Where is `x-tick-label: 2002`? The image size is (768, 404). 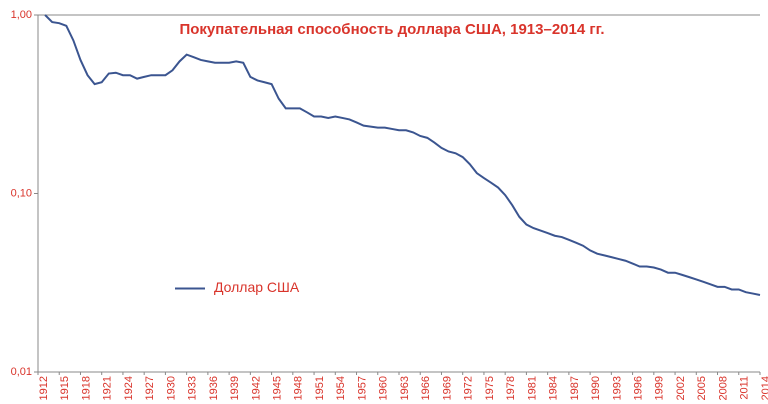
x-tick-label: 2002 is located at coordinates (681, 388).